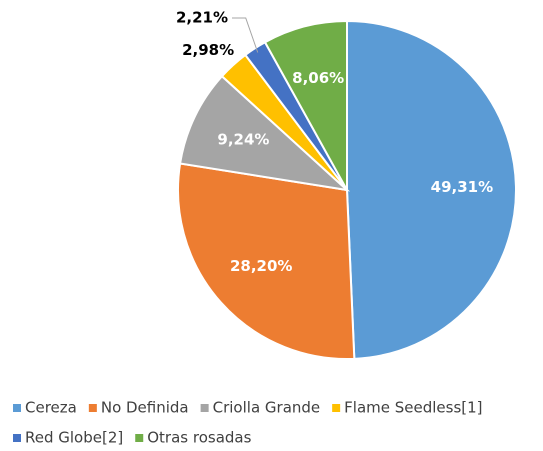 This screenshot has width=543, height=451. I want to click on data-label: 2,98%, so click(208, 50).